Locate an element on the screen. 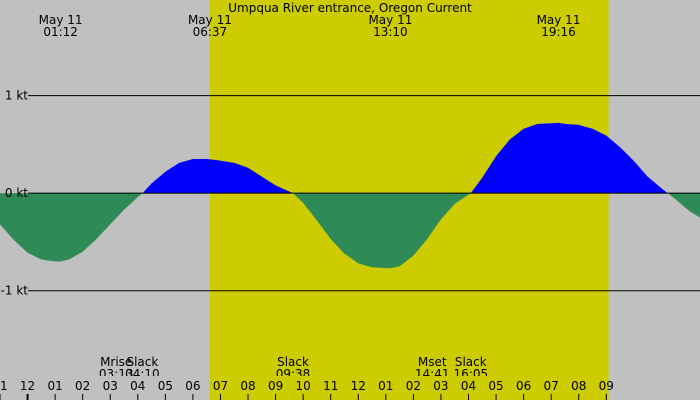  top-time-label: 01:12 is located at coordinates (60, 32).